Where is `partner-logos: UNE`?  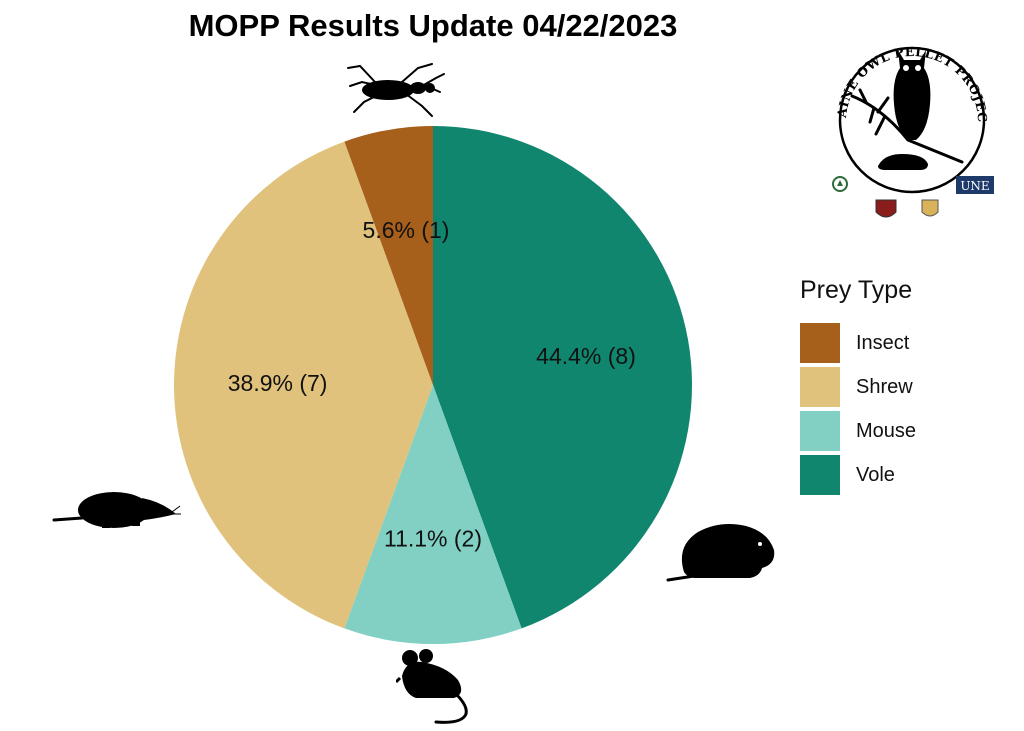 partner-logos: UNE is located at coordinates (913, 197).